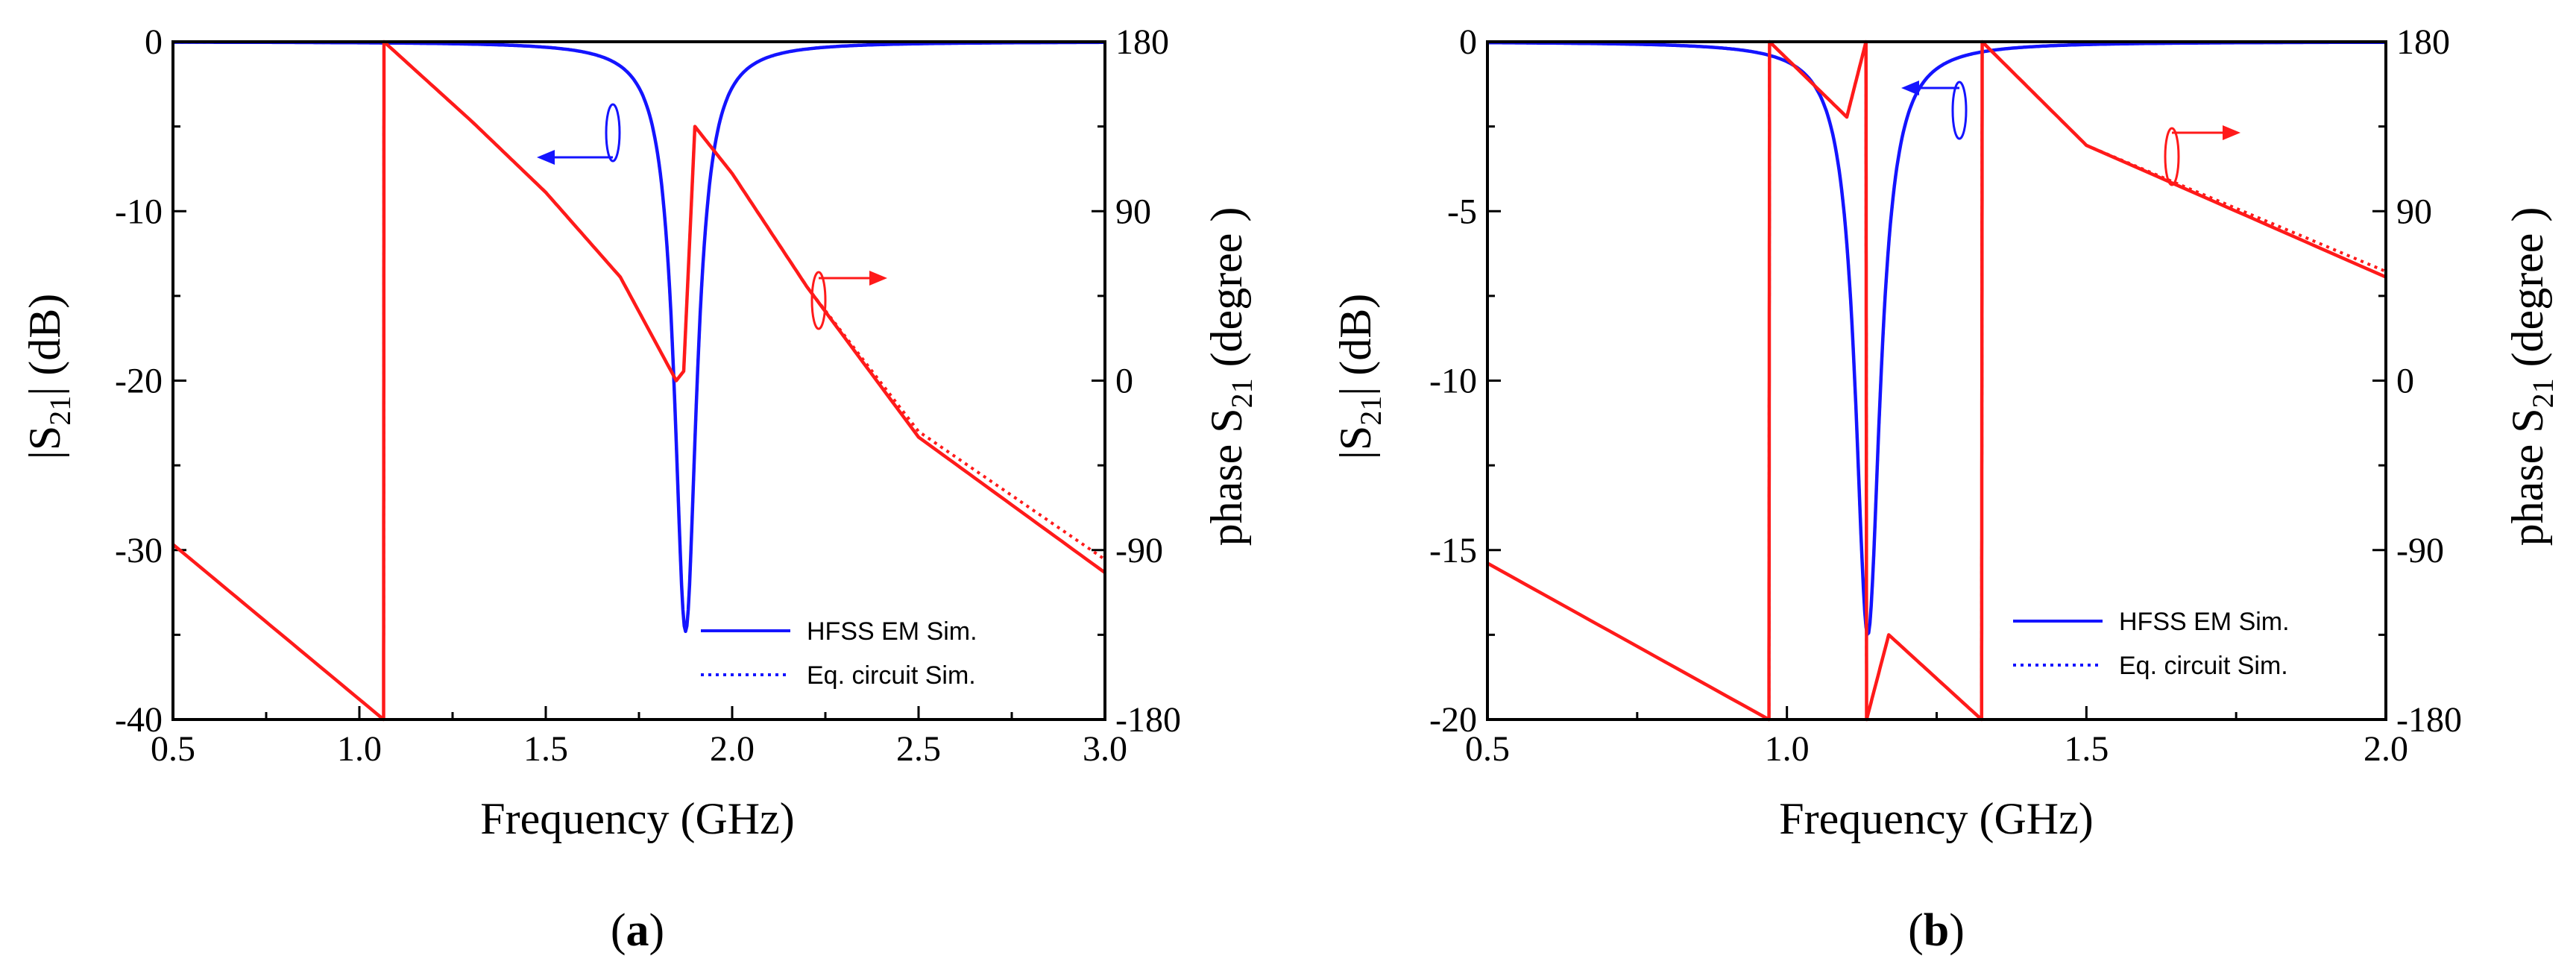 Image resolution: width=2576 pixels, height=976 pixels. I want to click on legend-label-1-a: HFSS EM Sim., so click(892, 632).